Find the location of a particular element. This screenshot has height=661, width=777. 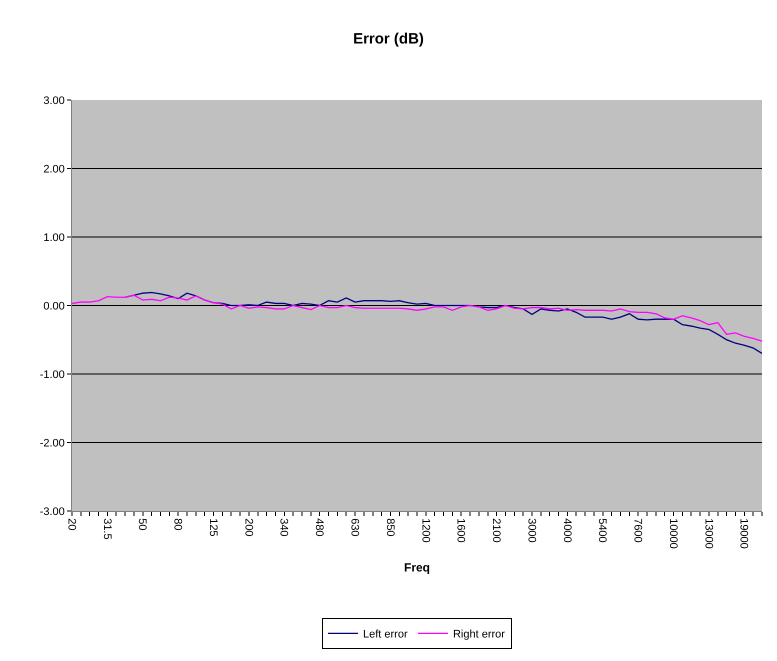

x-tick-label: 125 is located at coordinates (212, 527).